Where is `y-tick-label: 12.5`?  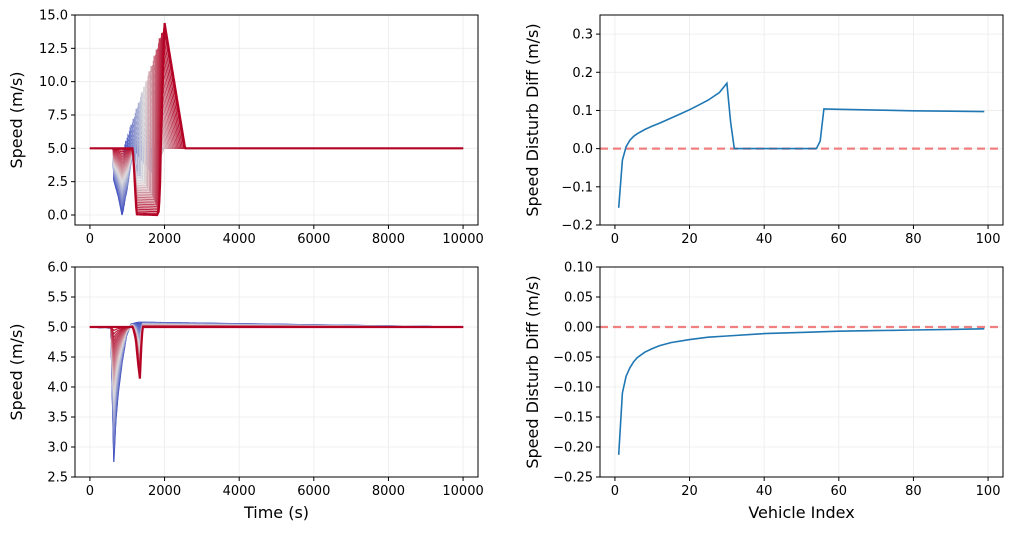
y-tick-label: 12.5 is located at coordinates (53, 49).